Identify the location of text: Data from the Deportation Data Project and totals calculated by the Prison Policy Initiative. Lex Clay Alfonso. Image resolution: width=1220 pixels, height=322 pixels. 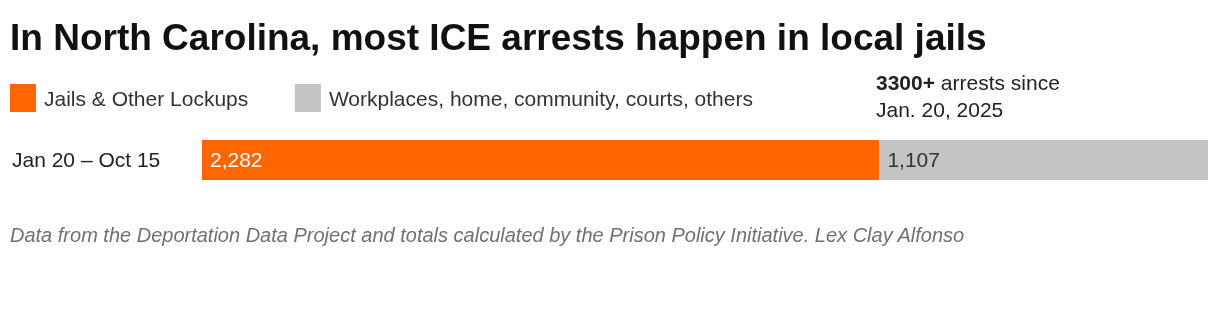
(487, 235).